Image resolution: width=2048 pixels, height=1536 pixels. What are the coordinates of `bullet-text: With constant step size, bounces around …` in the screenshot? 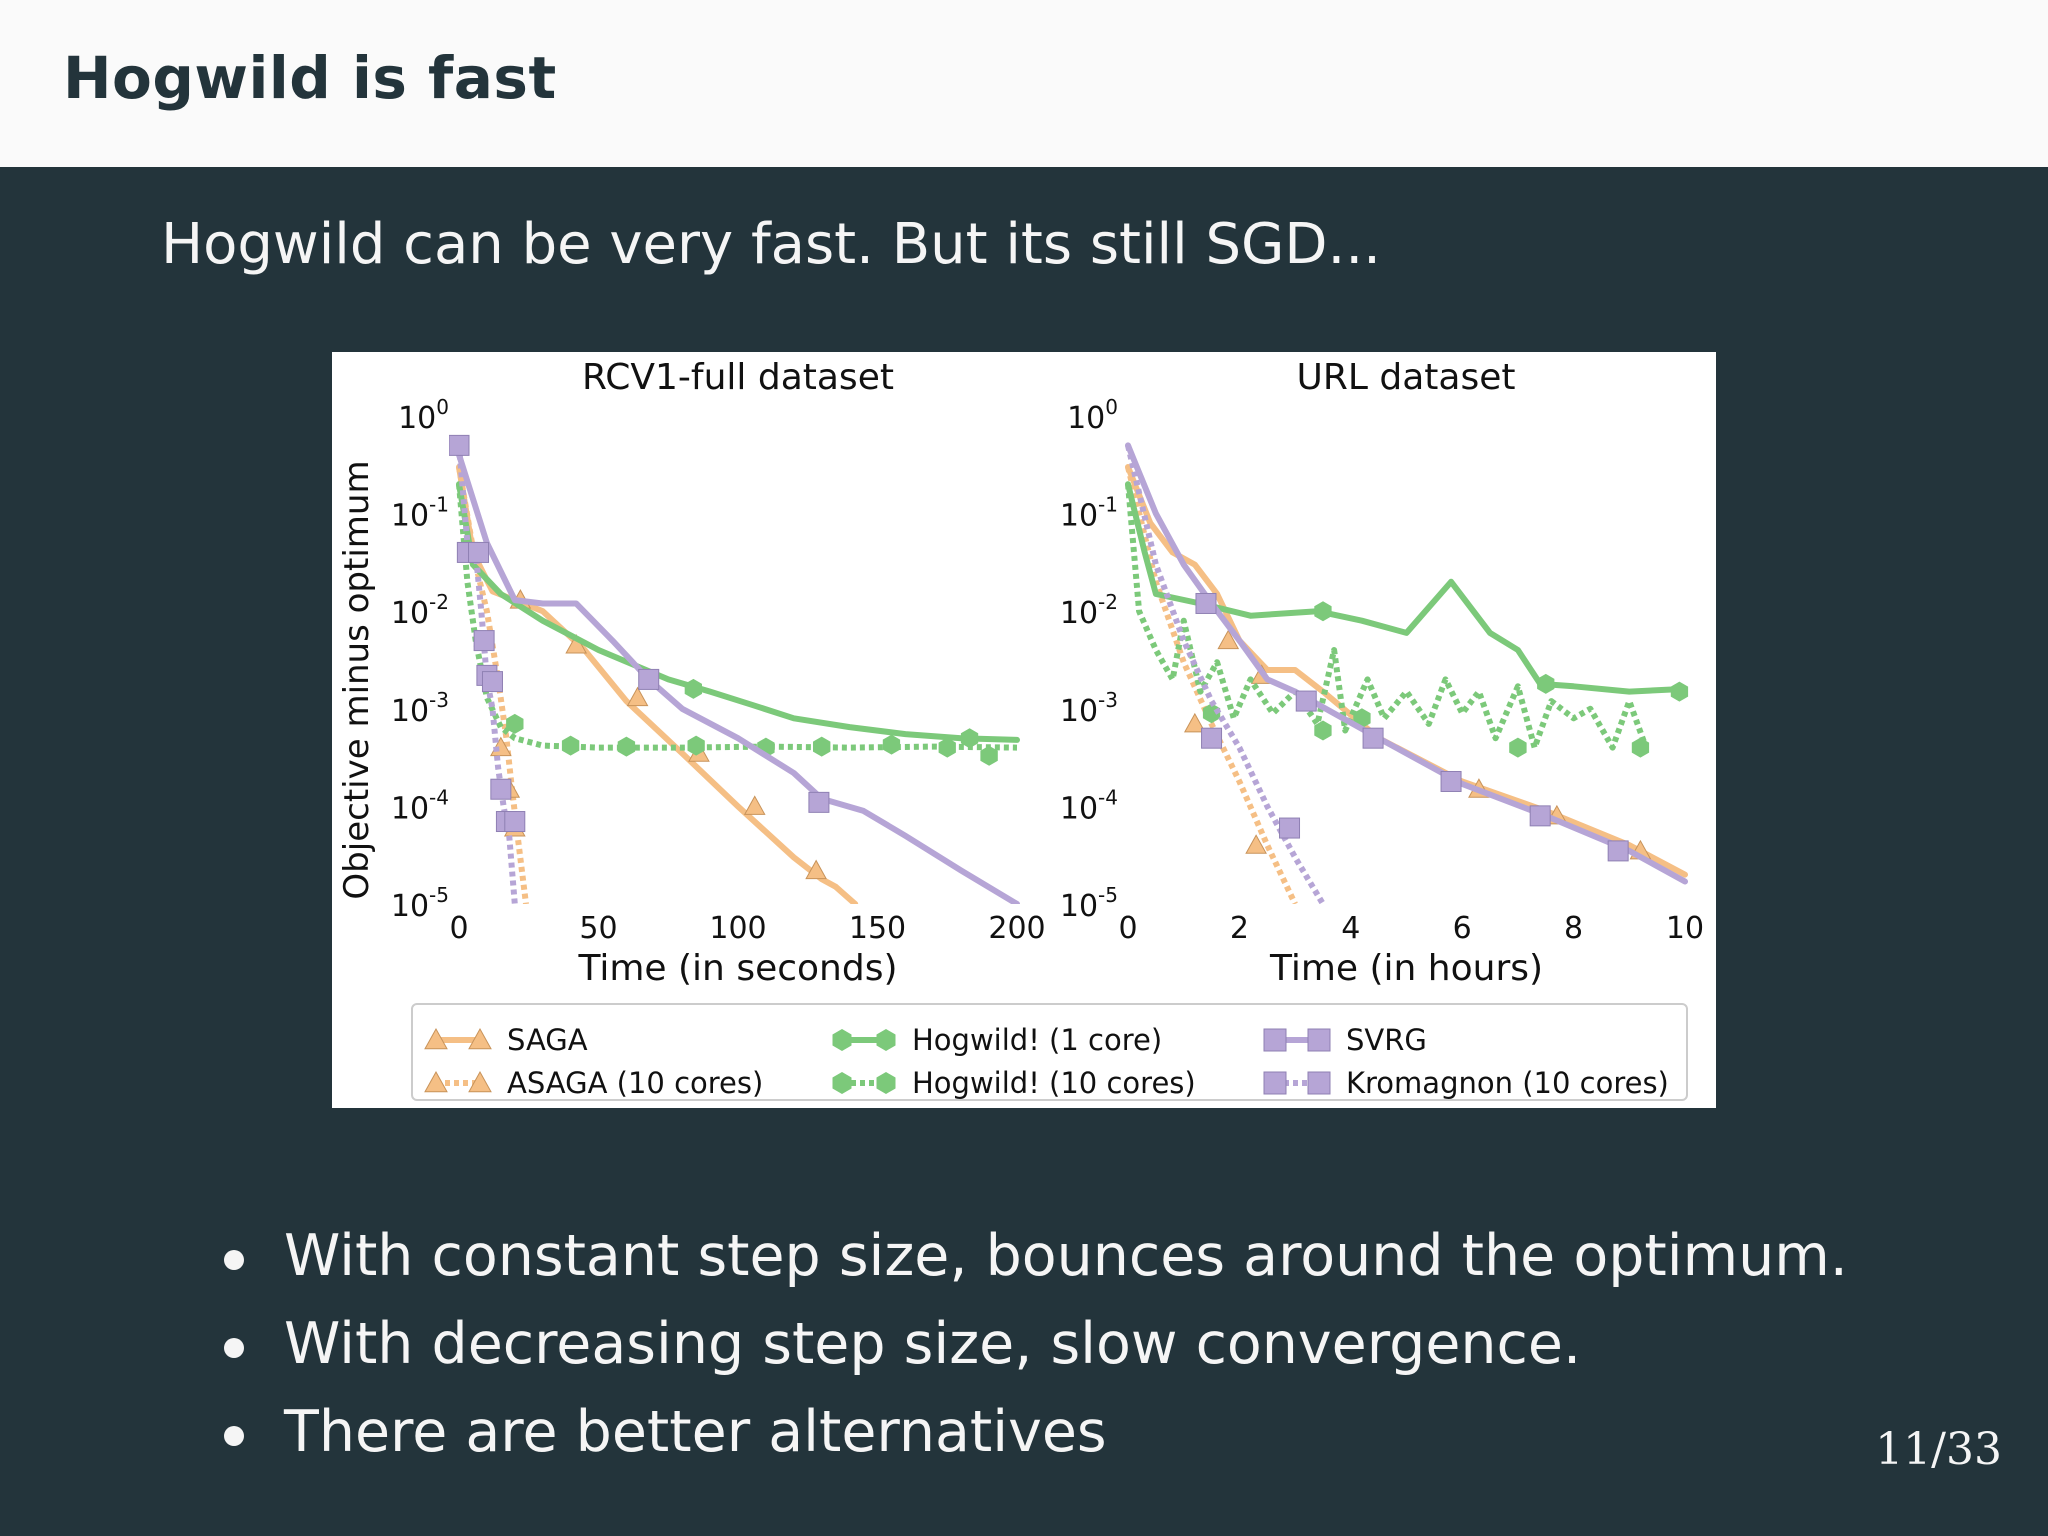 It's located at (1066, 1256).